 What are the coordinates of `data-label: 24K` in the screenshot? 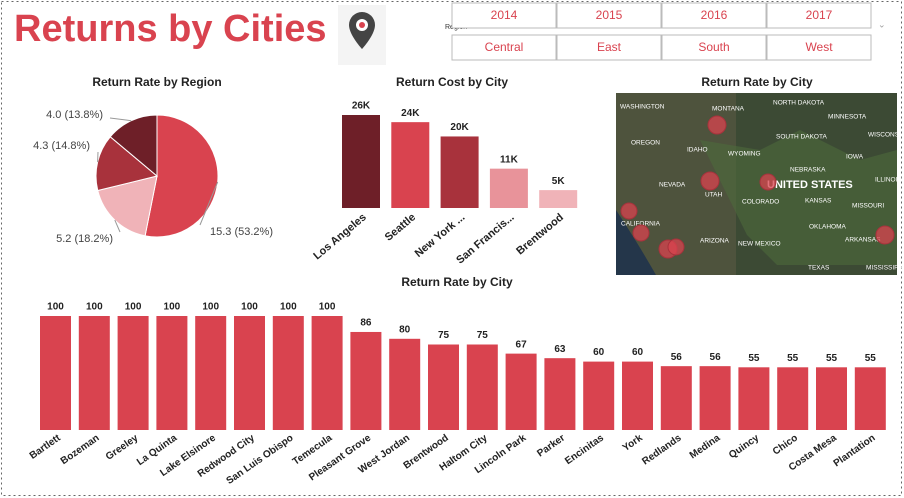 It's located at (410, 113).